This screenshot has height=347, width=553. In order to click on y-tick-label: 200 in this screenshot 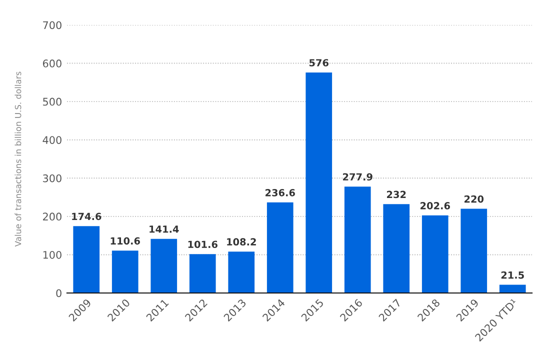, I will do `click(52, 216)`.